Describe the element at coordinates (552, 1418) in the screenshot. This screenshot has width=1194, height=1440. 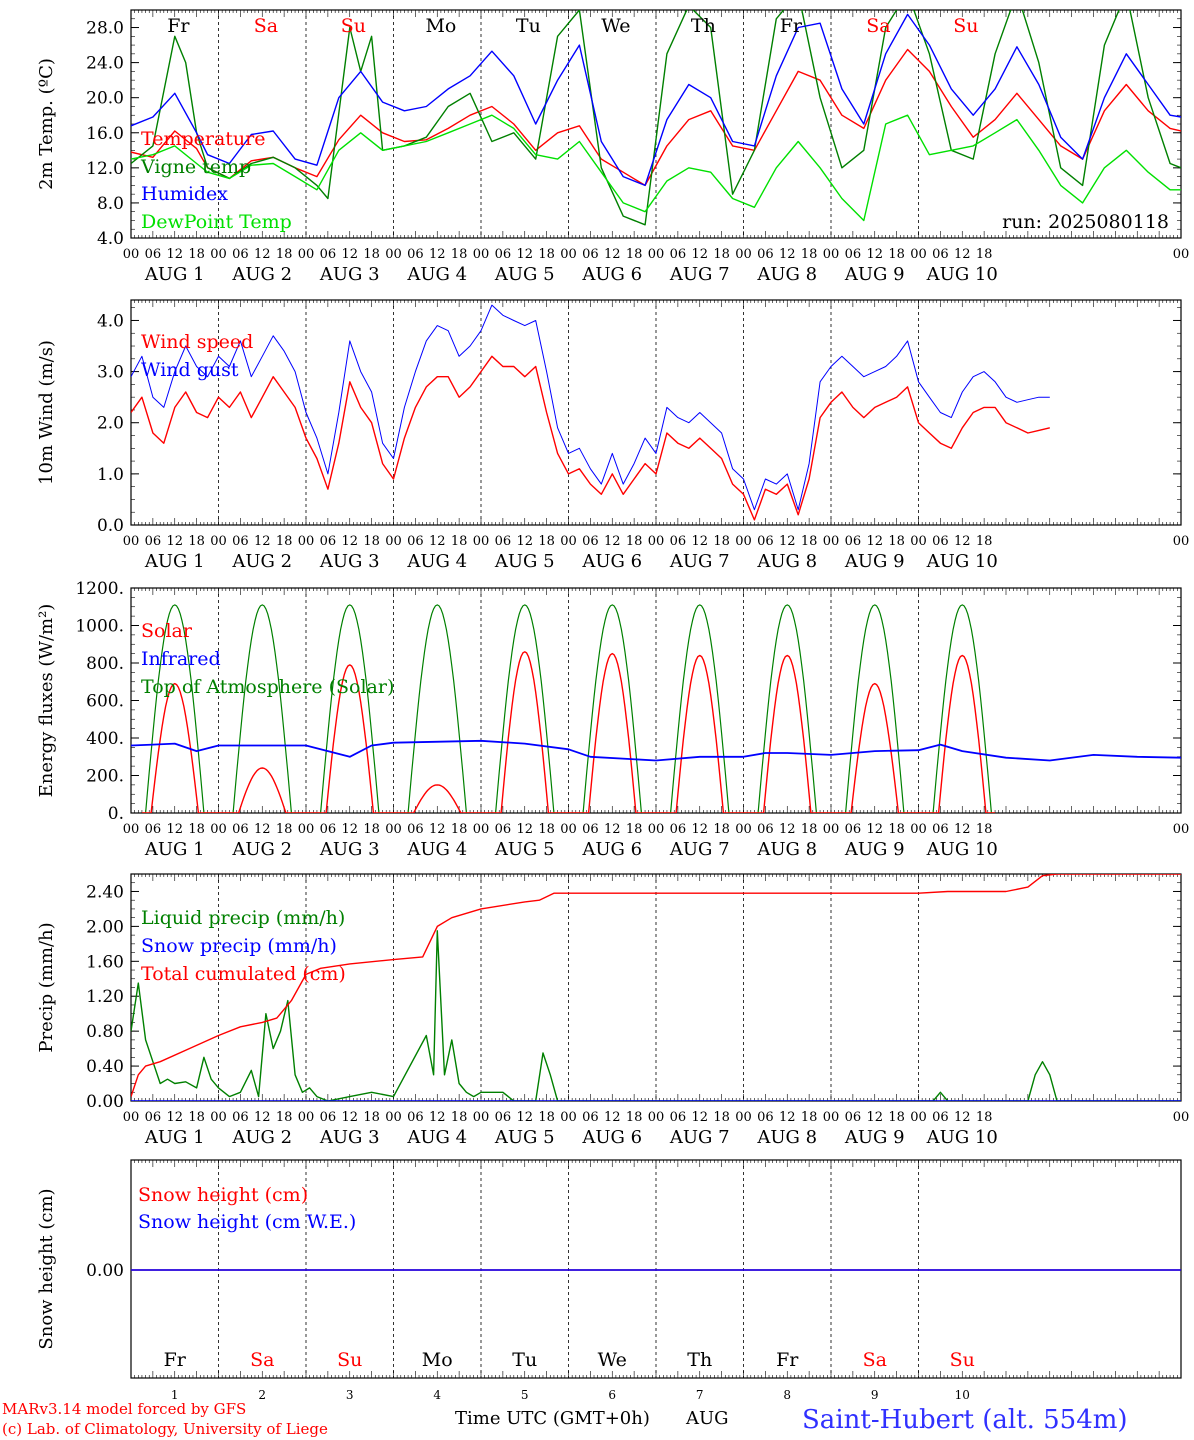
I see `x-axis-label: Time UTC (GMT+0h)` at that location.